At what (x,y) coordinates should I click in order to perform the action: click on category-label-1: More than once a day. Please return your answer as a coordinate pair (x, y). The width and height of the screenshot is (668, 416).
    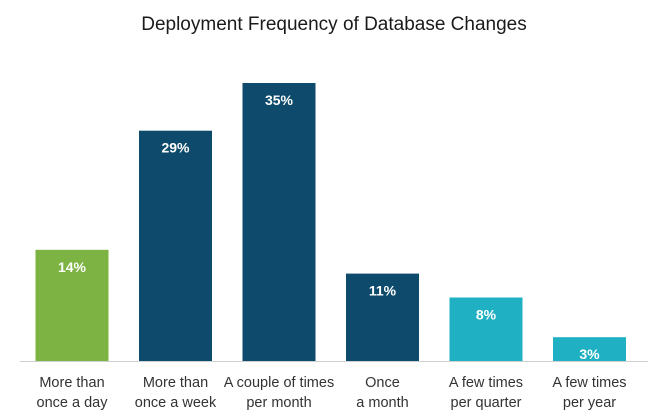
    Looking at the image, I should click on (73, 393).